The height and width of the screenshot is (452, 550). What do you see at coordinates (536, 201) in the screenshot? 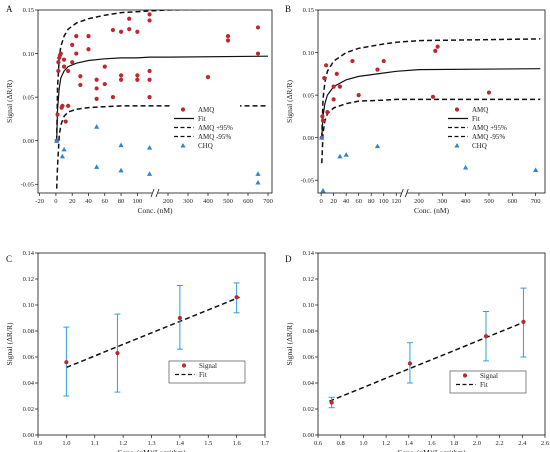
I see `x-tick-label: 700` at bounding box center [536, 201].